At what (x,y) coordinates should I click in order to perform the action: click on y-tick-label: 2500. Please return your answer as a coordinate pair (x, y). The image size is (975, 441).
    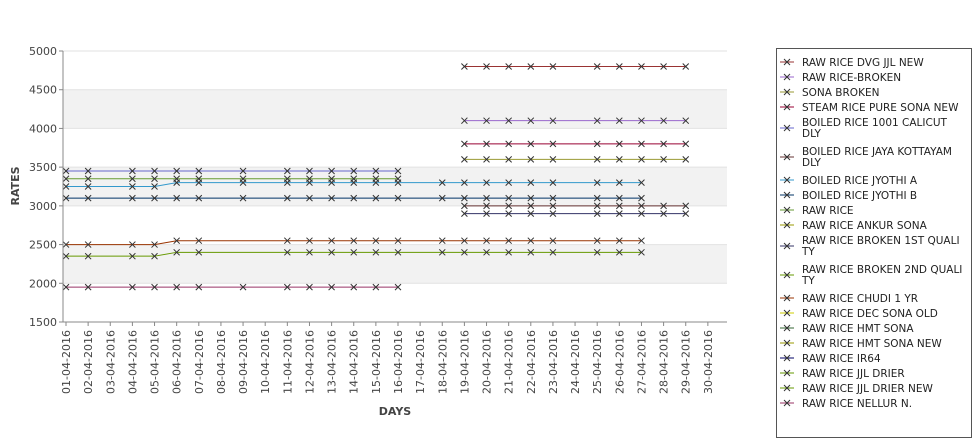
    Looking at the image, I should click on (43, 245).